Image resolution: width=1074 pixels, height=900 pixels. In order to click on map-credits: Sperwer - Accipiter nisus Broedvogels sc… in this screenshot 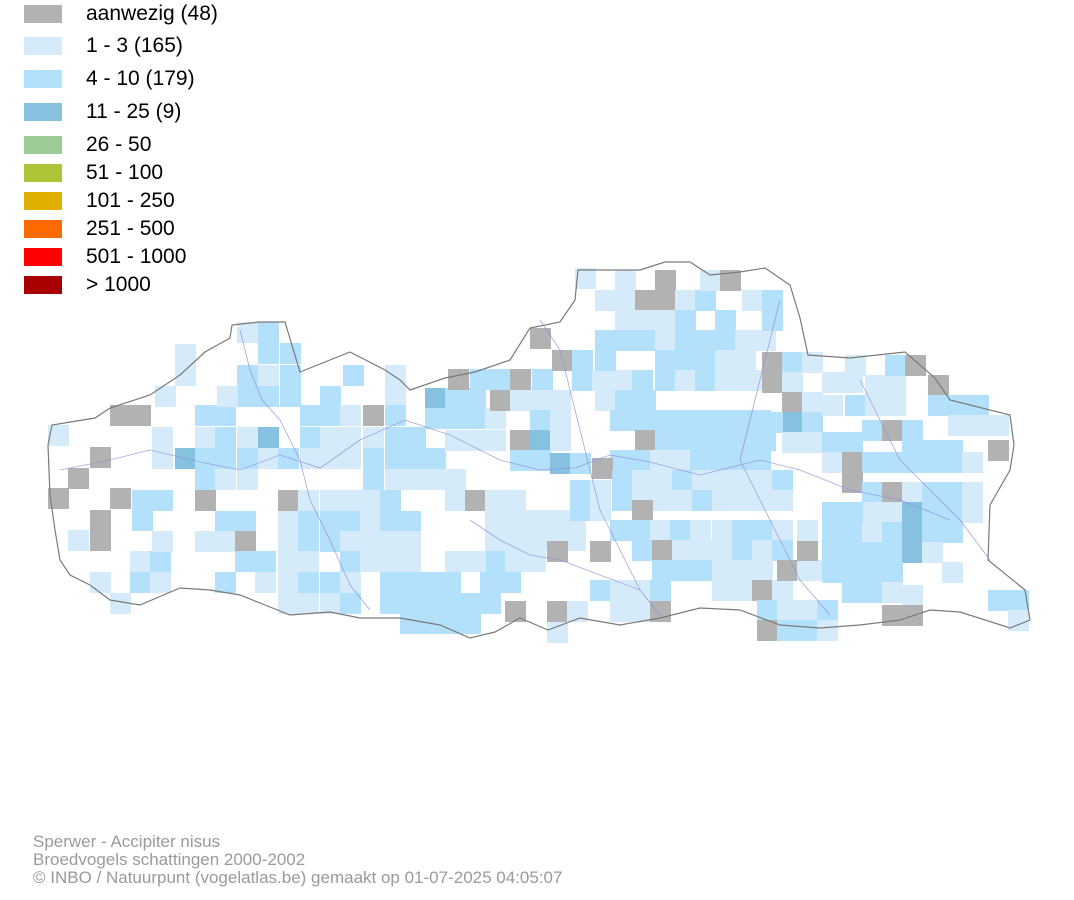, I will do `click(297, 860)`.